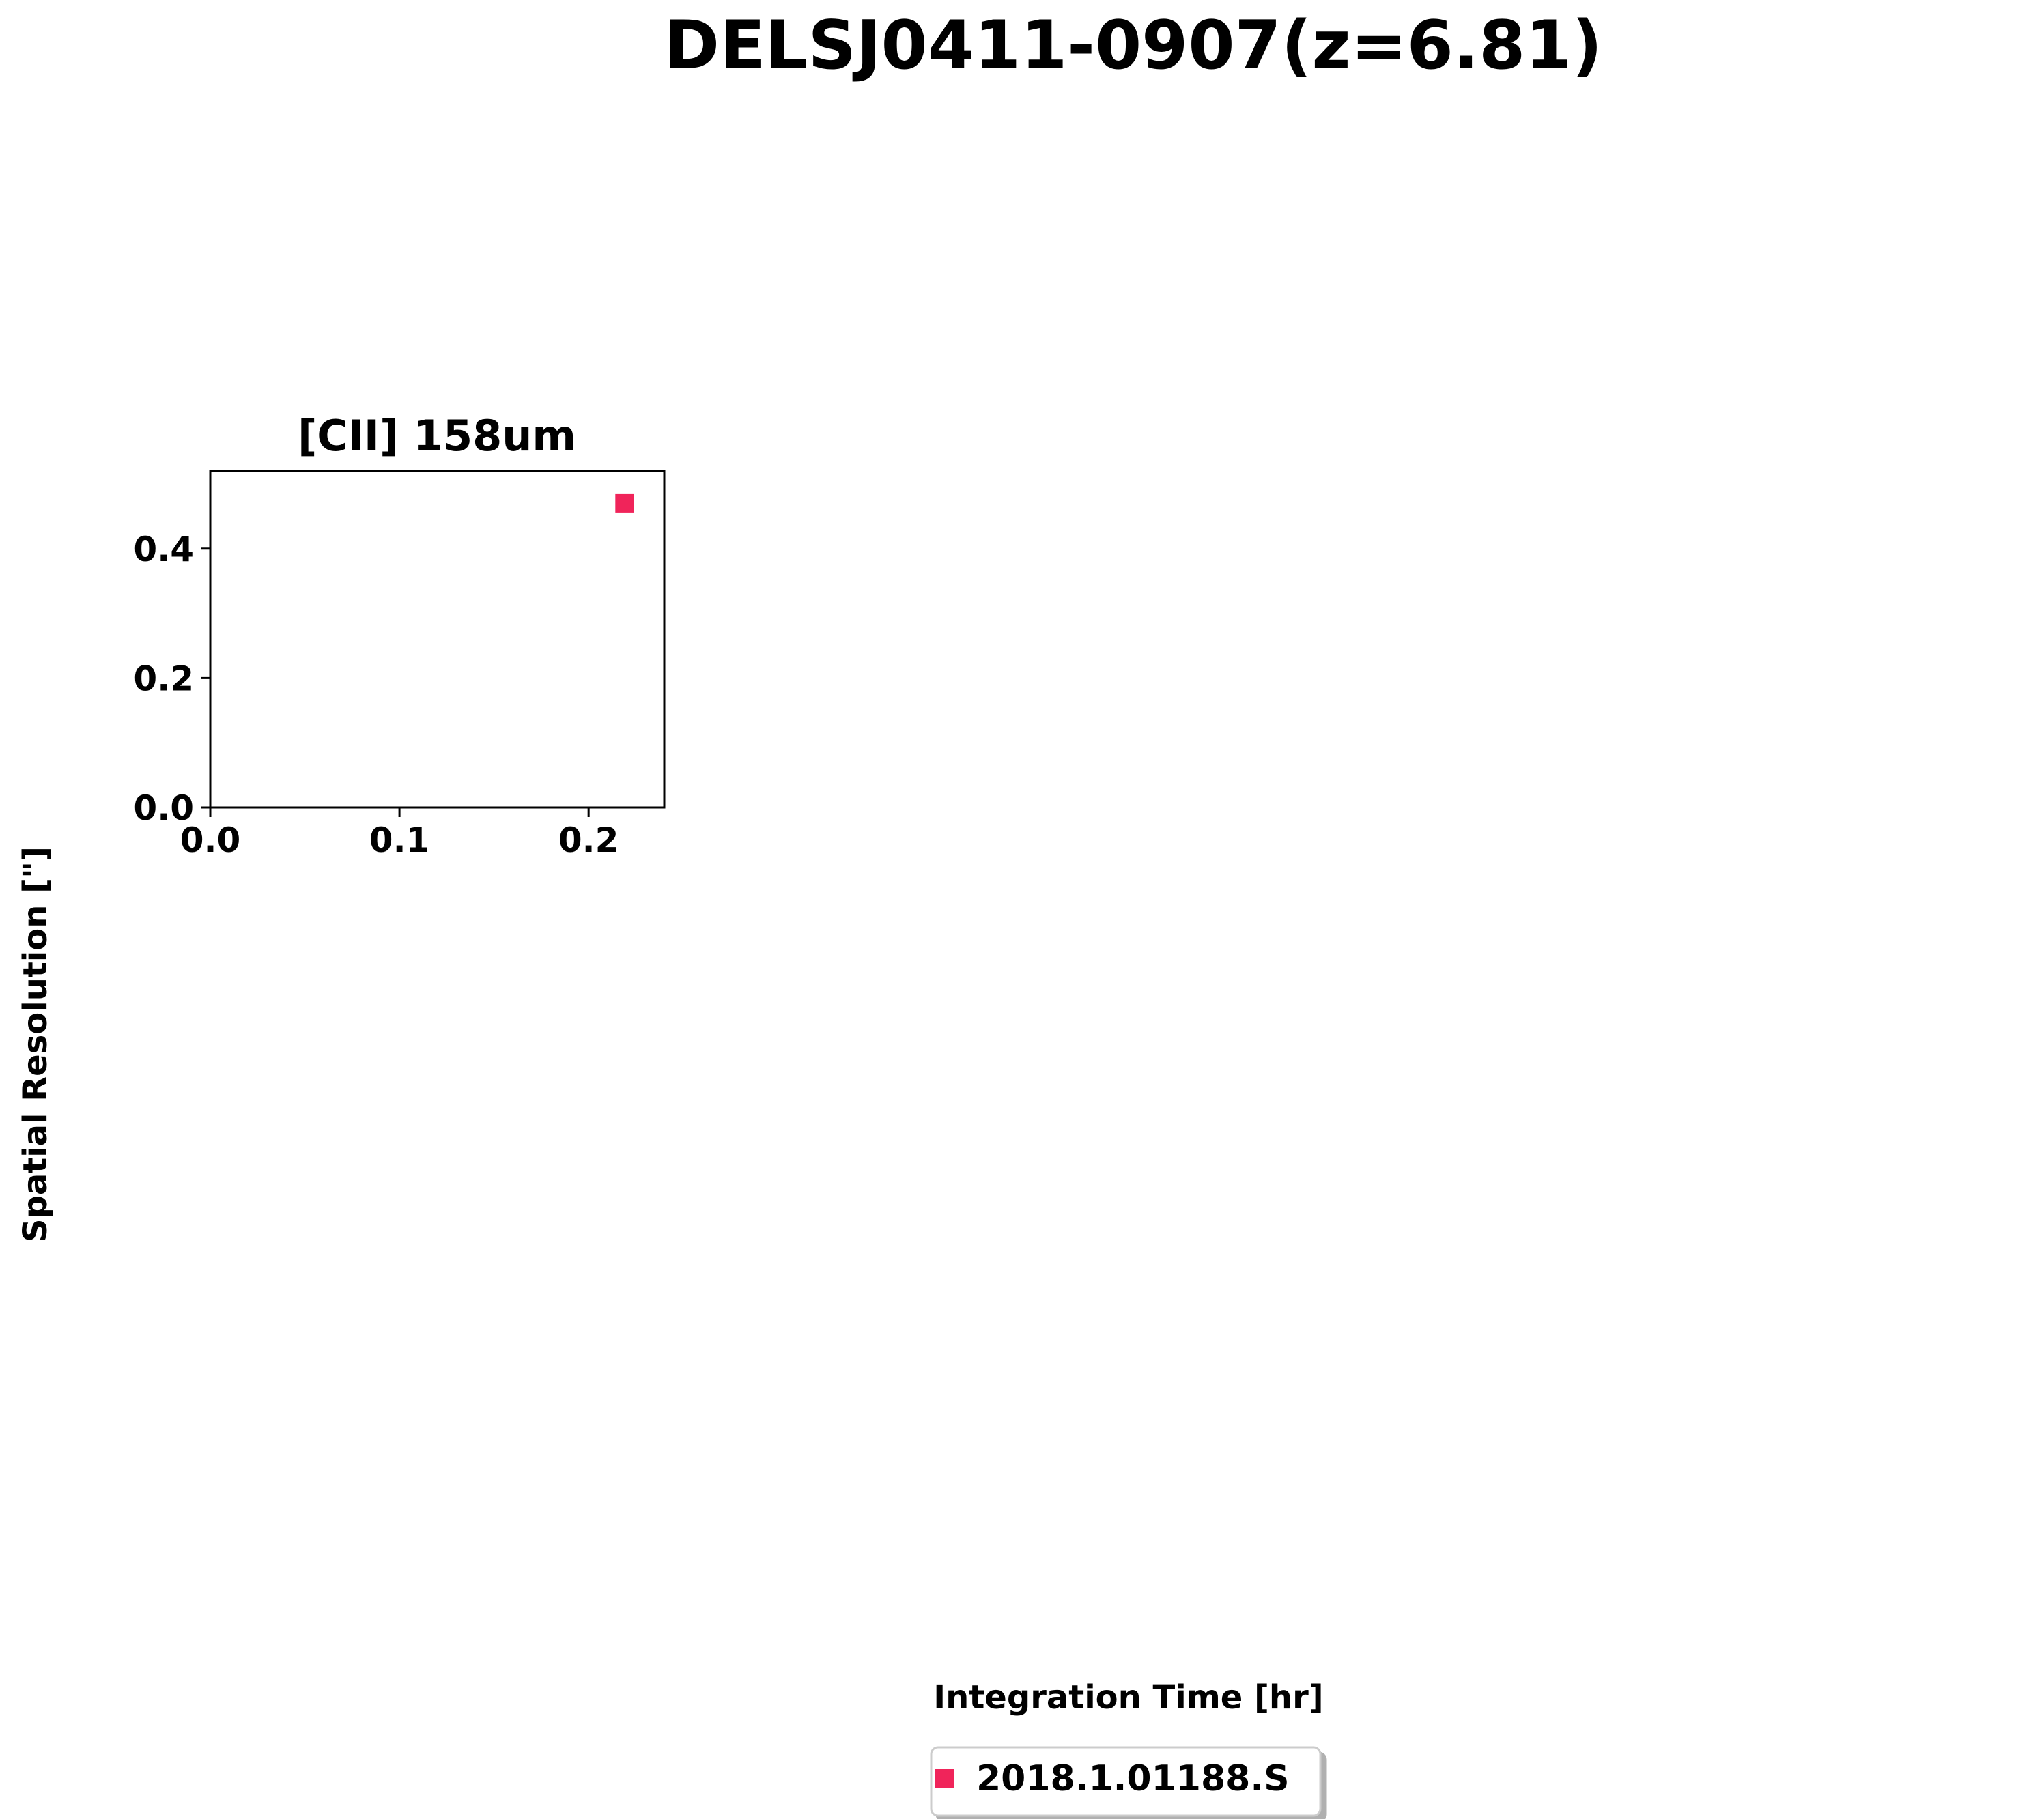  What do you see at coordinates (210, 840) in the screenshot?
I see `x-tick-label: 0.0` at bounding box center [210, 840].